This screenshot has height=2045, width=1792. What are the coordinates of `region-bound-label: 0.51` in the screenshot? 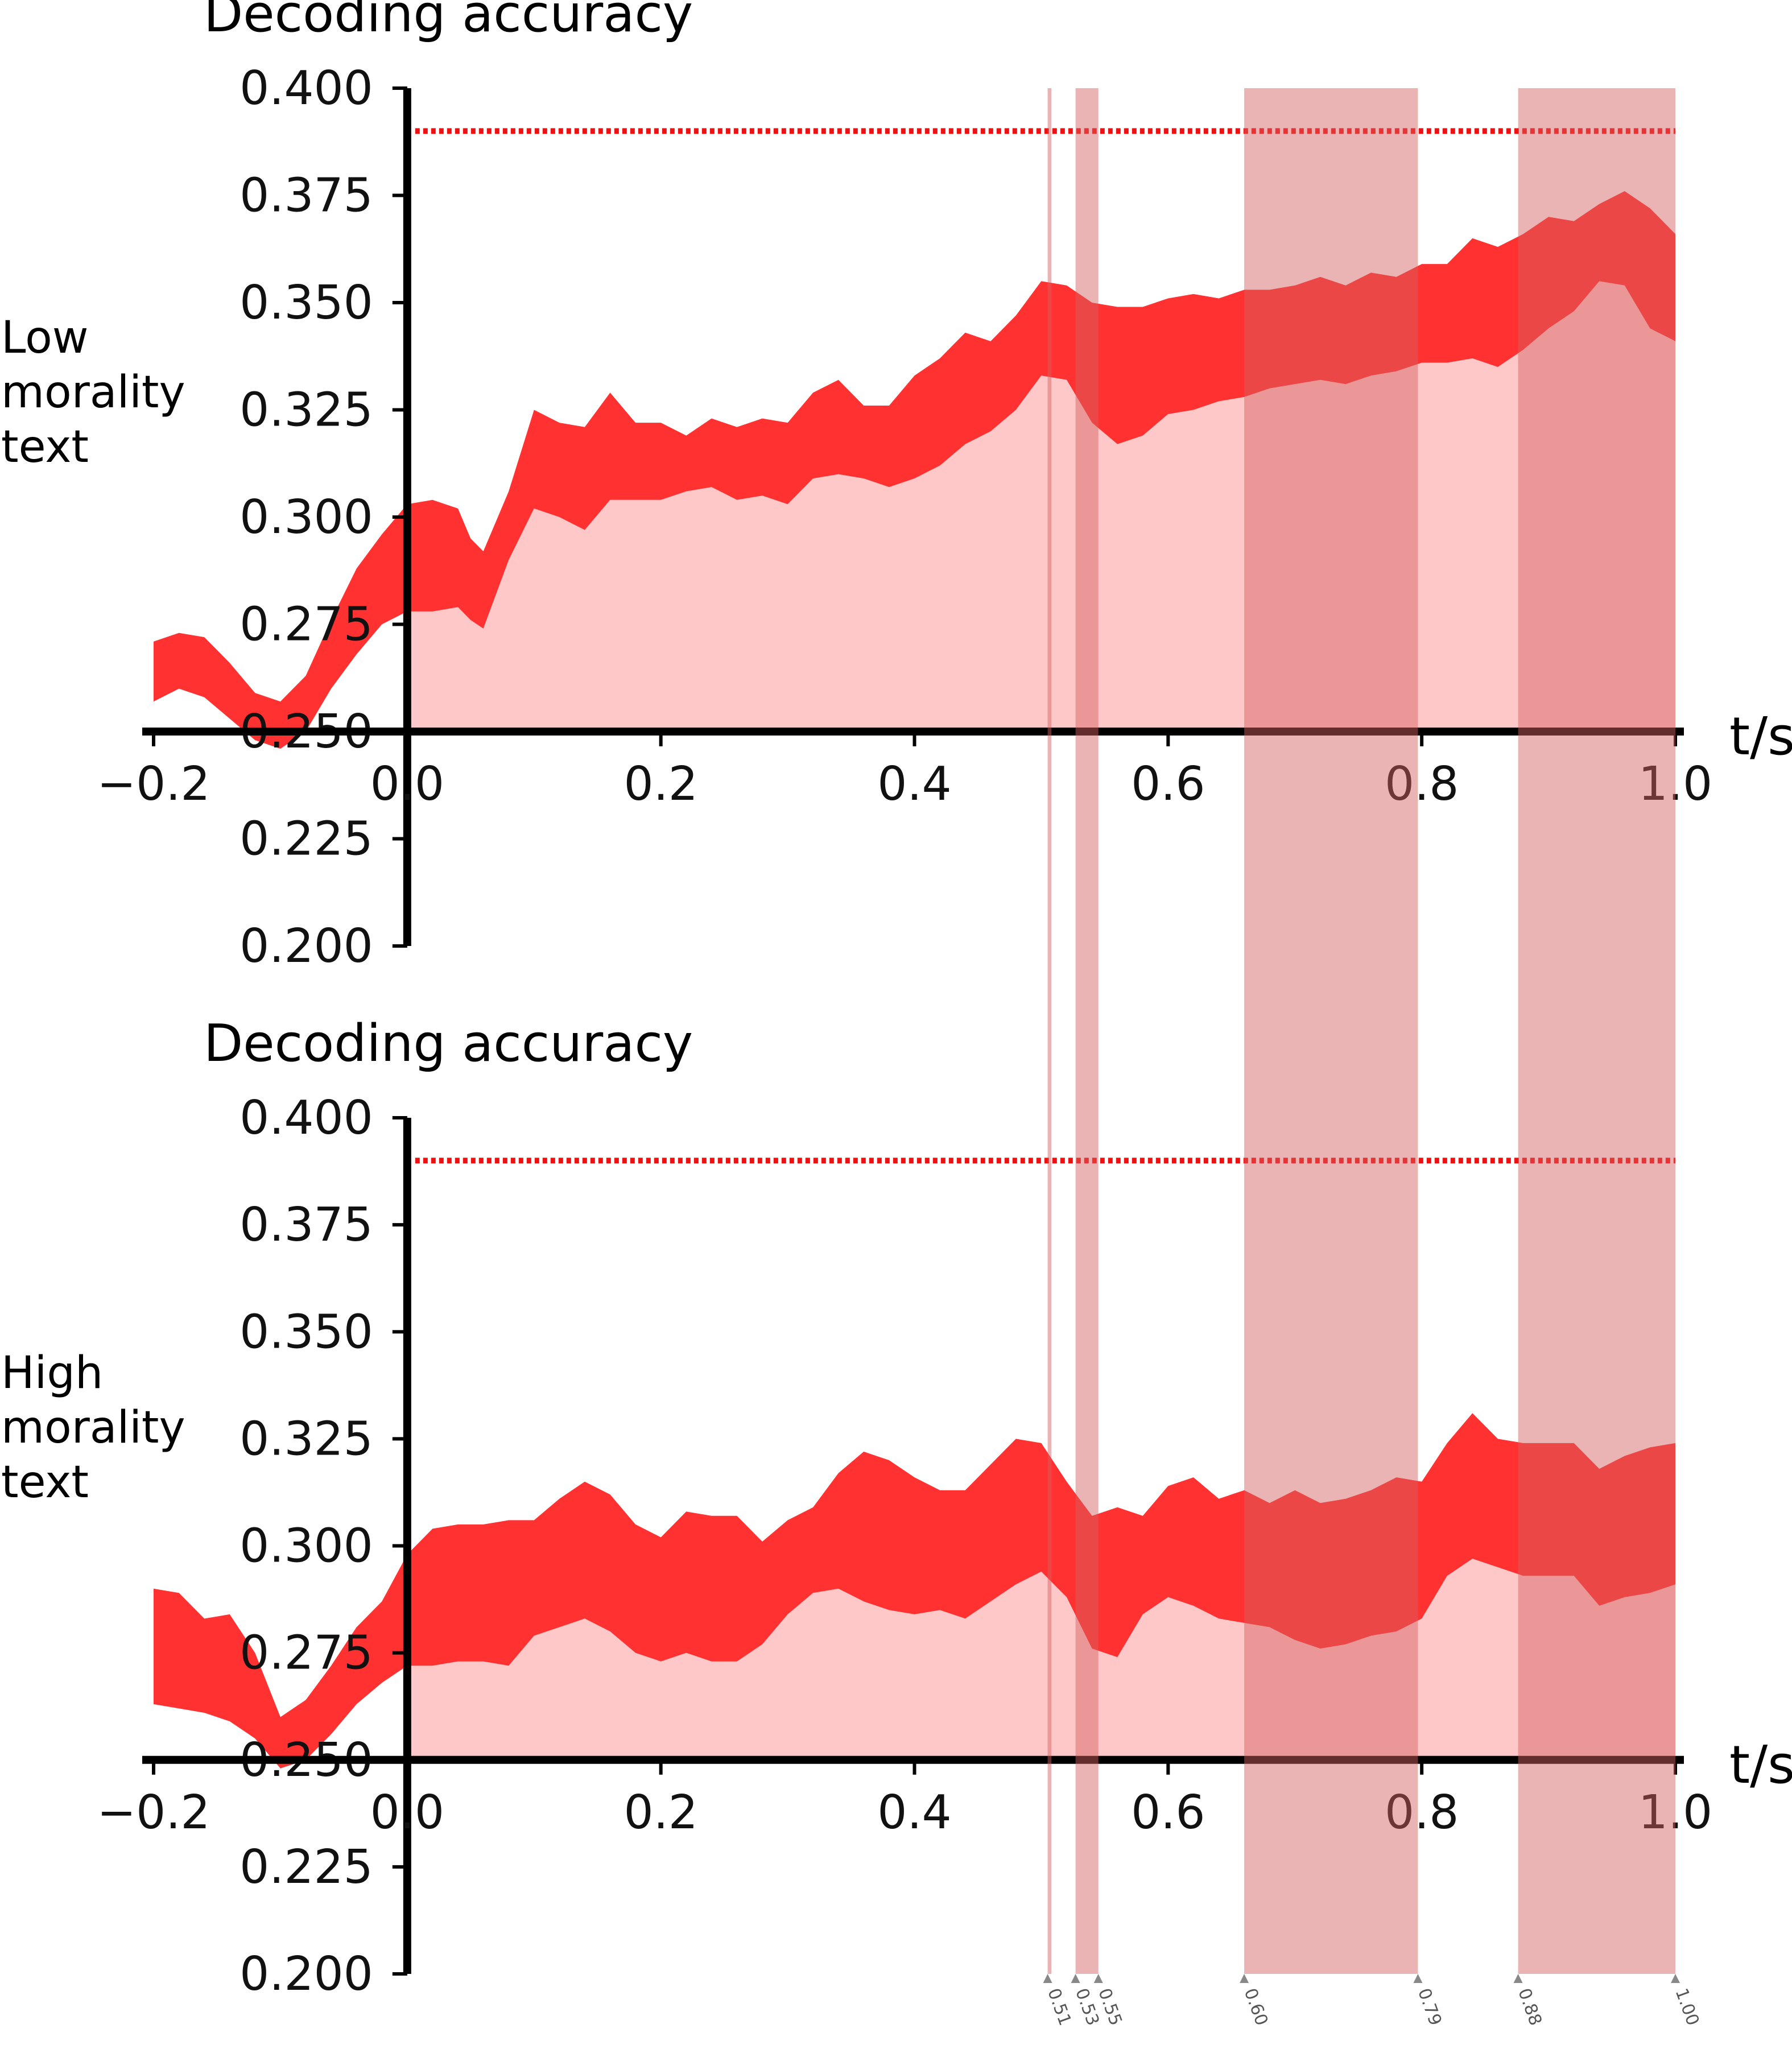 It's located at (1059, 2008).